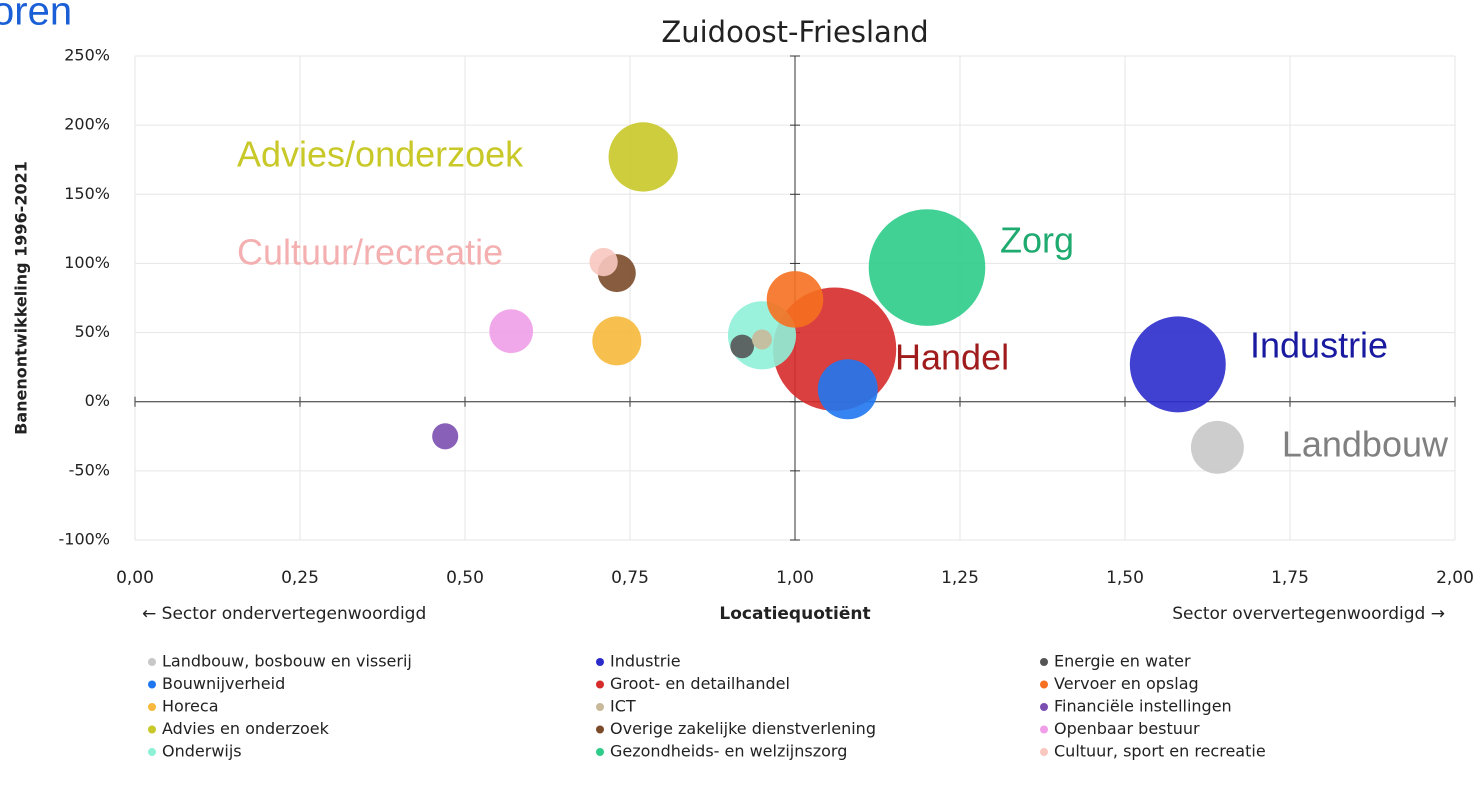 This screenshot has height=787, width=1480. Describe the element at coordinates (1125, 578) in the screenshot. I see `x-tick-label: 1,50` at that location.